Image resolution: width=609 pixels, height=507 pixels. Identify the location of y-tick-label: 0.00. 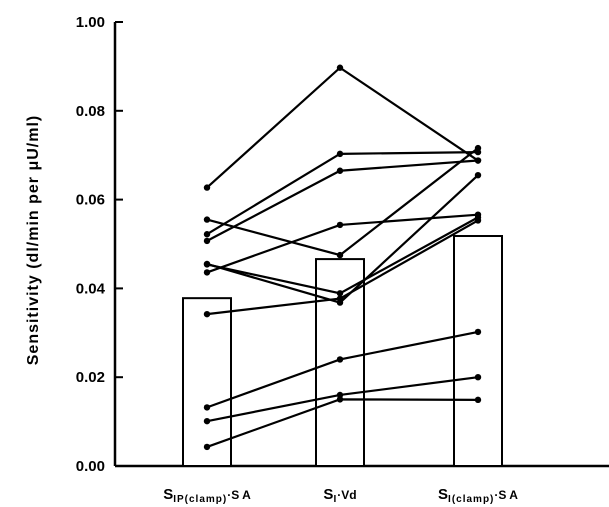
(90, 466).